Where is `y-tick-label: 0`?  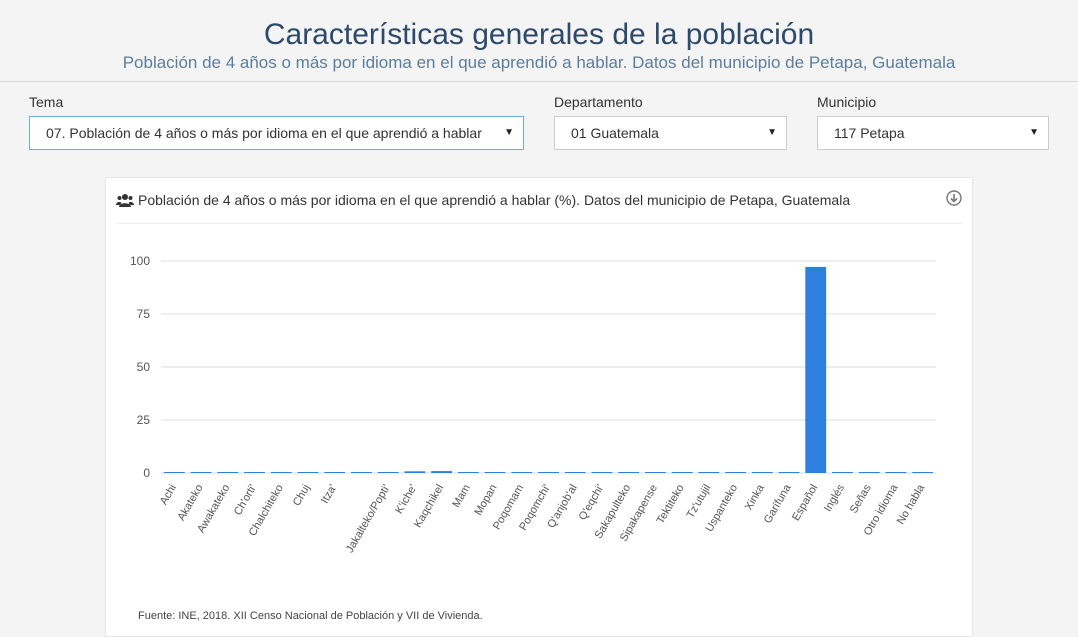 y-tick-label: 0 is located at coordinates (146, 473).